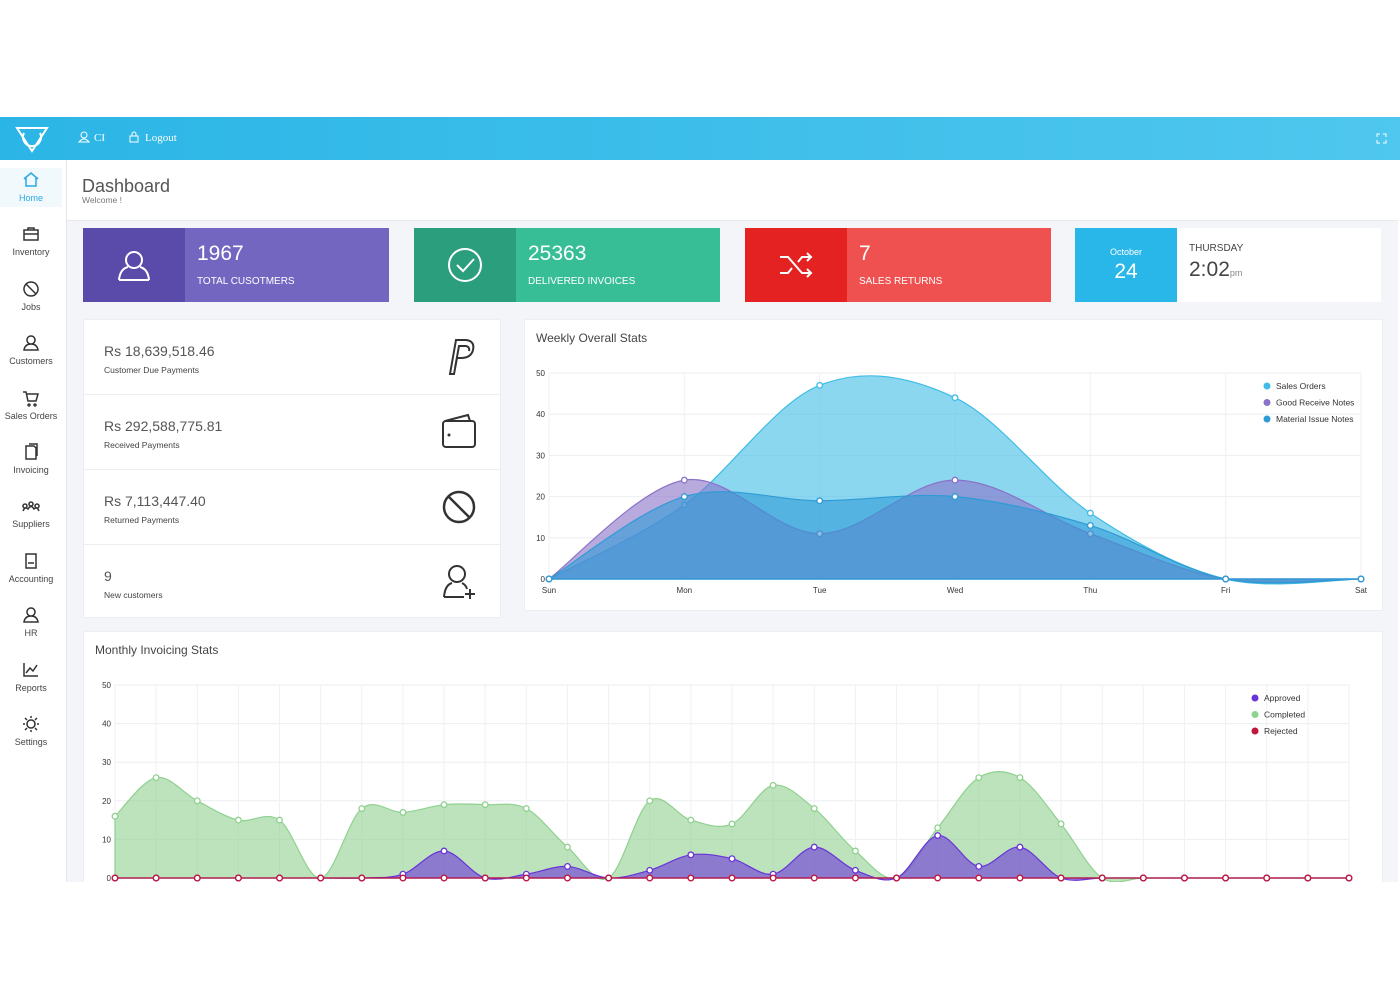 The image size is (1400, 1000). What do you see at coordinates (1226, 590) in the screenshot?
I see `x-tick-label: Fri` at bounding box center [1226, 590].